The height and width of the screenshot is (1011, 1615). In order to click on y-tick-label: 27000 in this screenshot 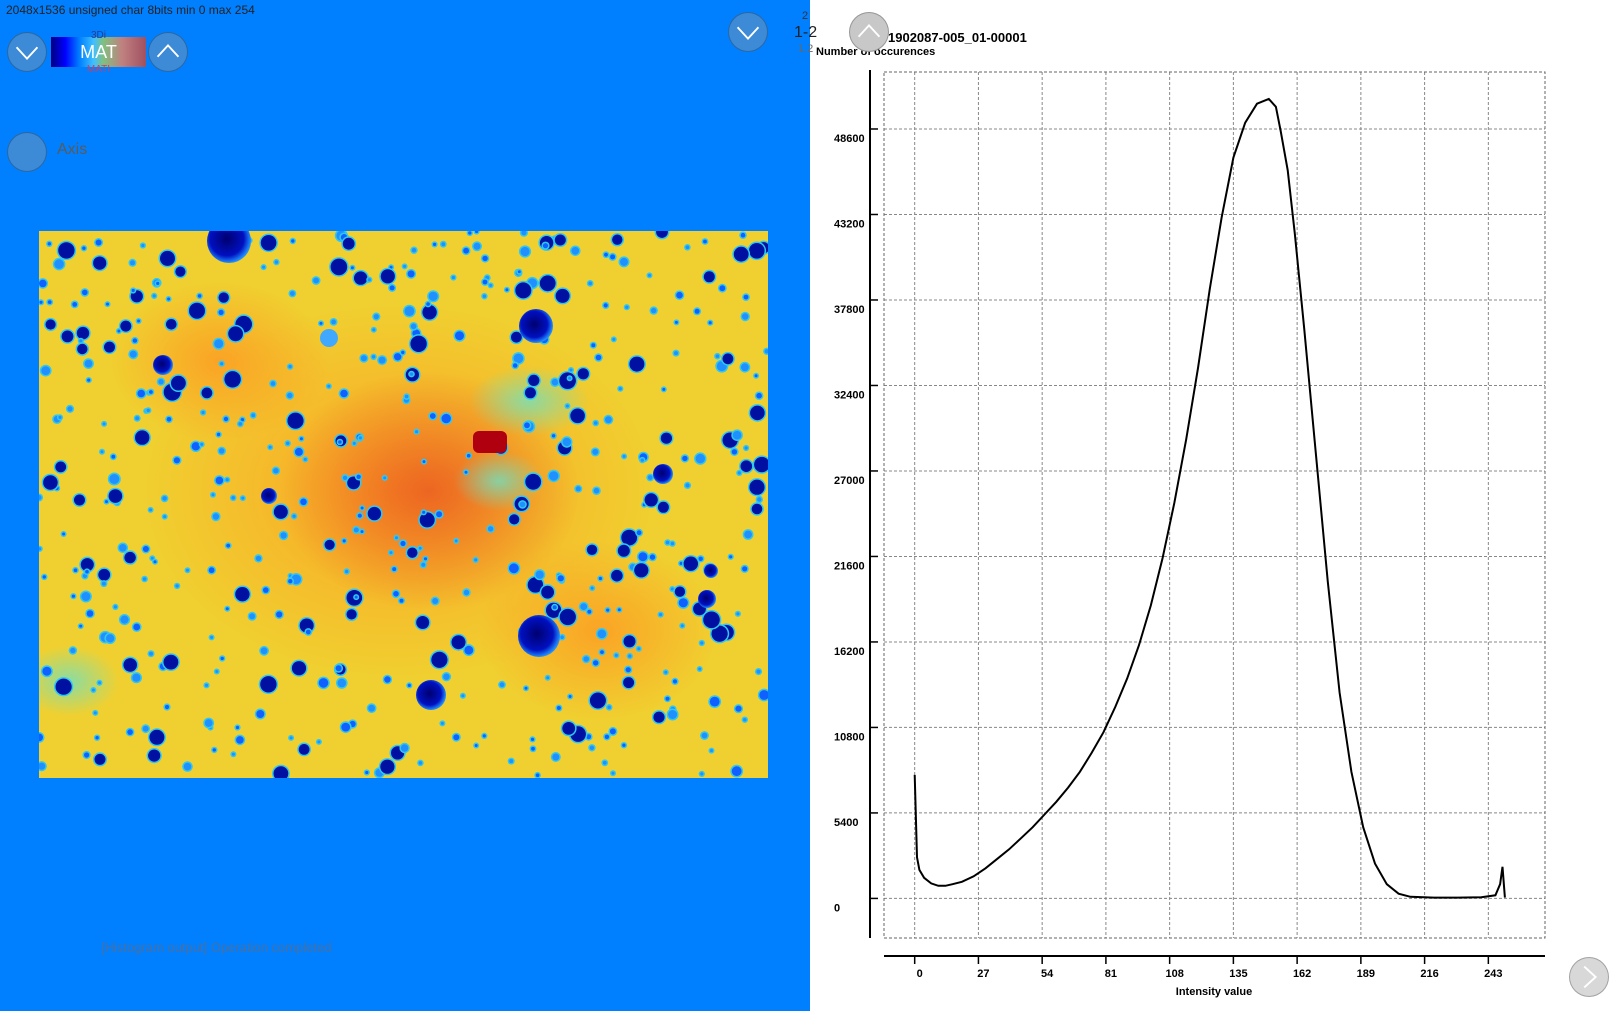, I will do `click(849, 481)`.